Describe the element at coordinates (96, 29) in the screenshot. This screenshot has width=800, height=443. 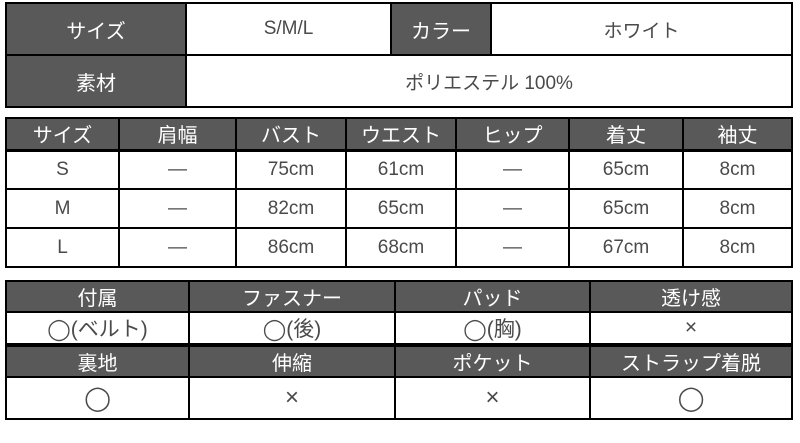
I see `spec-size-label: サイズ` at that location.